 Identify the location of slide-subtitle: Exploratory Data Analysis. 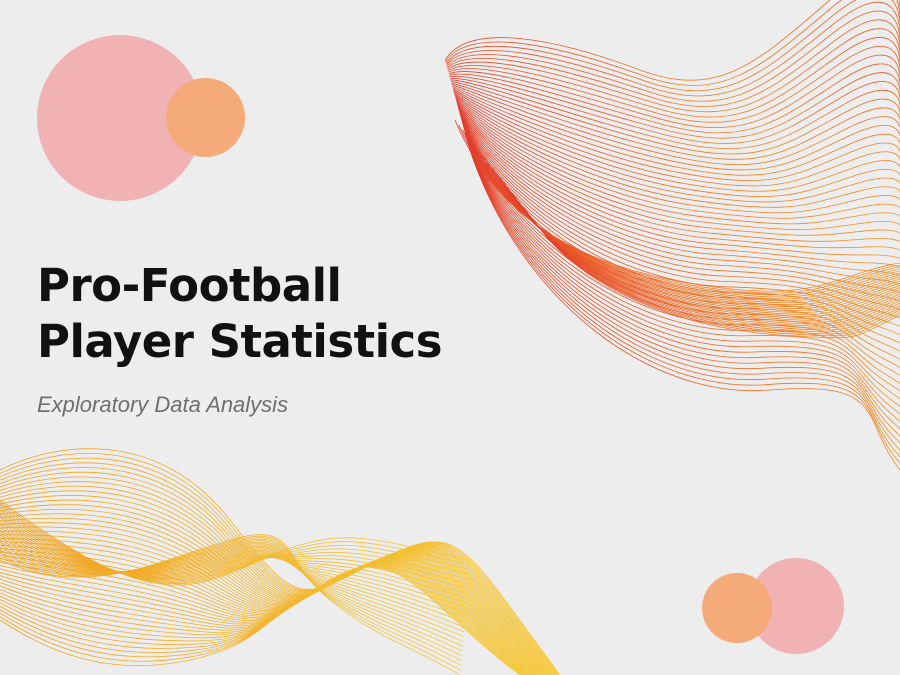
(163, 404).